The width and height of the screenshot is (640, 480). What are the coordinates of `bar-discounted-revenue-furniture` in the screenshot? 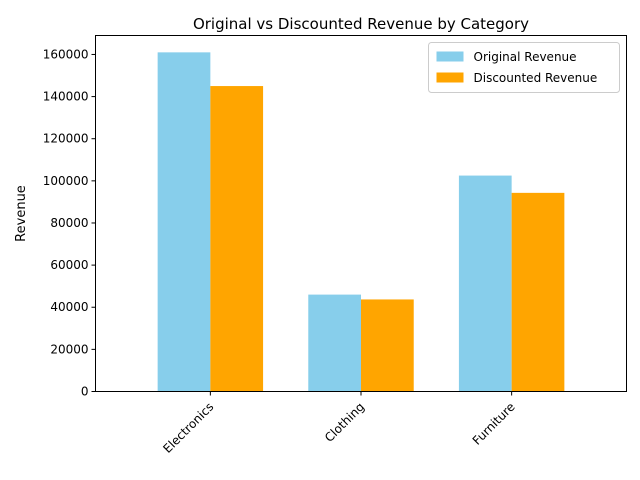 It's located at (538, 292).